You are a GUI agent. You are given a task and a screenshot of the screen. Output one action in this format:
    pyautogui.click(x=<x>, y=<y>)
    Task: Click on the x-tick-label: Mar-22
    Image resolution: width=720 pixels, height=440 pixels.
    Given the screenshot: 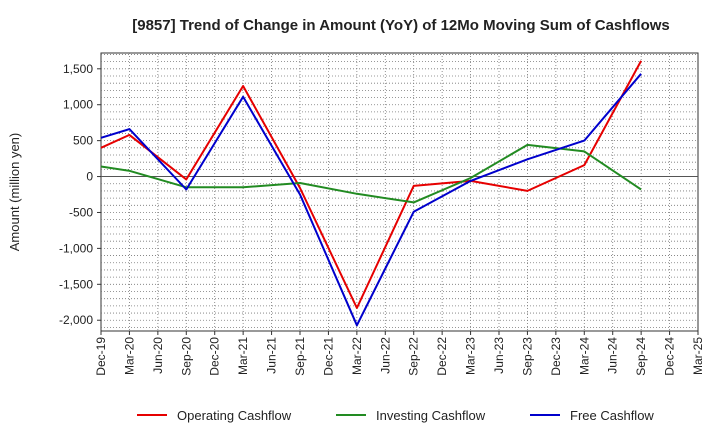 What is the action you would take?
    pyautogui.click(x=357, y=356)
    